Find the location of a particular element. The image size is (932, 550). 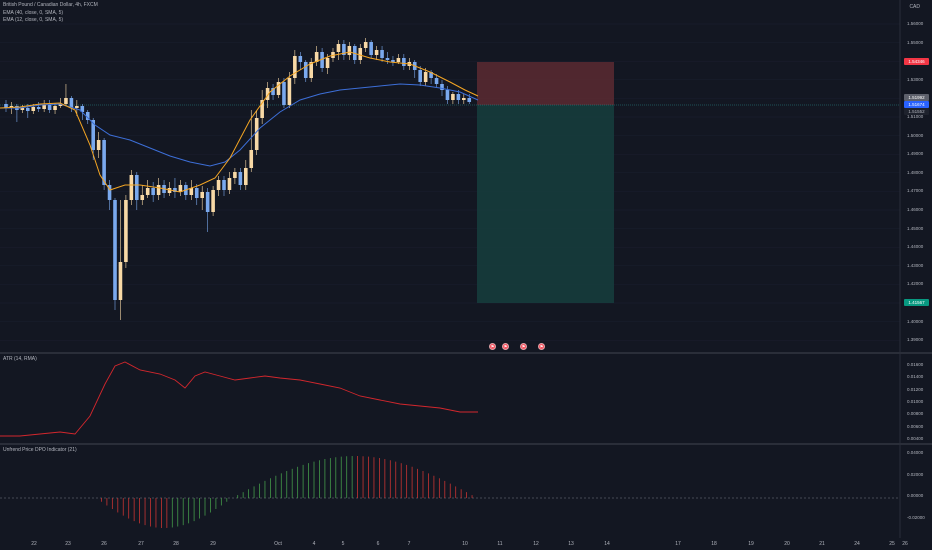

time-tick-label: 17 is located at coordinates (678, 544).